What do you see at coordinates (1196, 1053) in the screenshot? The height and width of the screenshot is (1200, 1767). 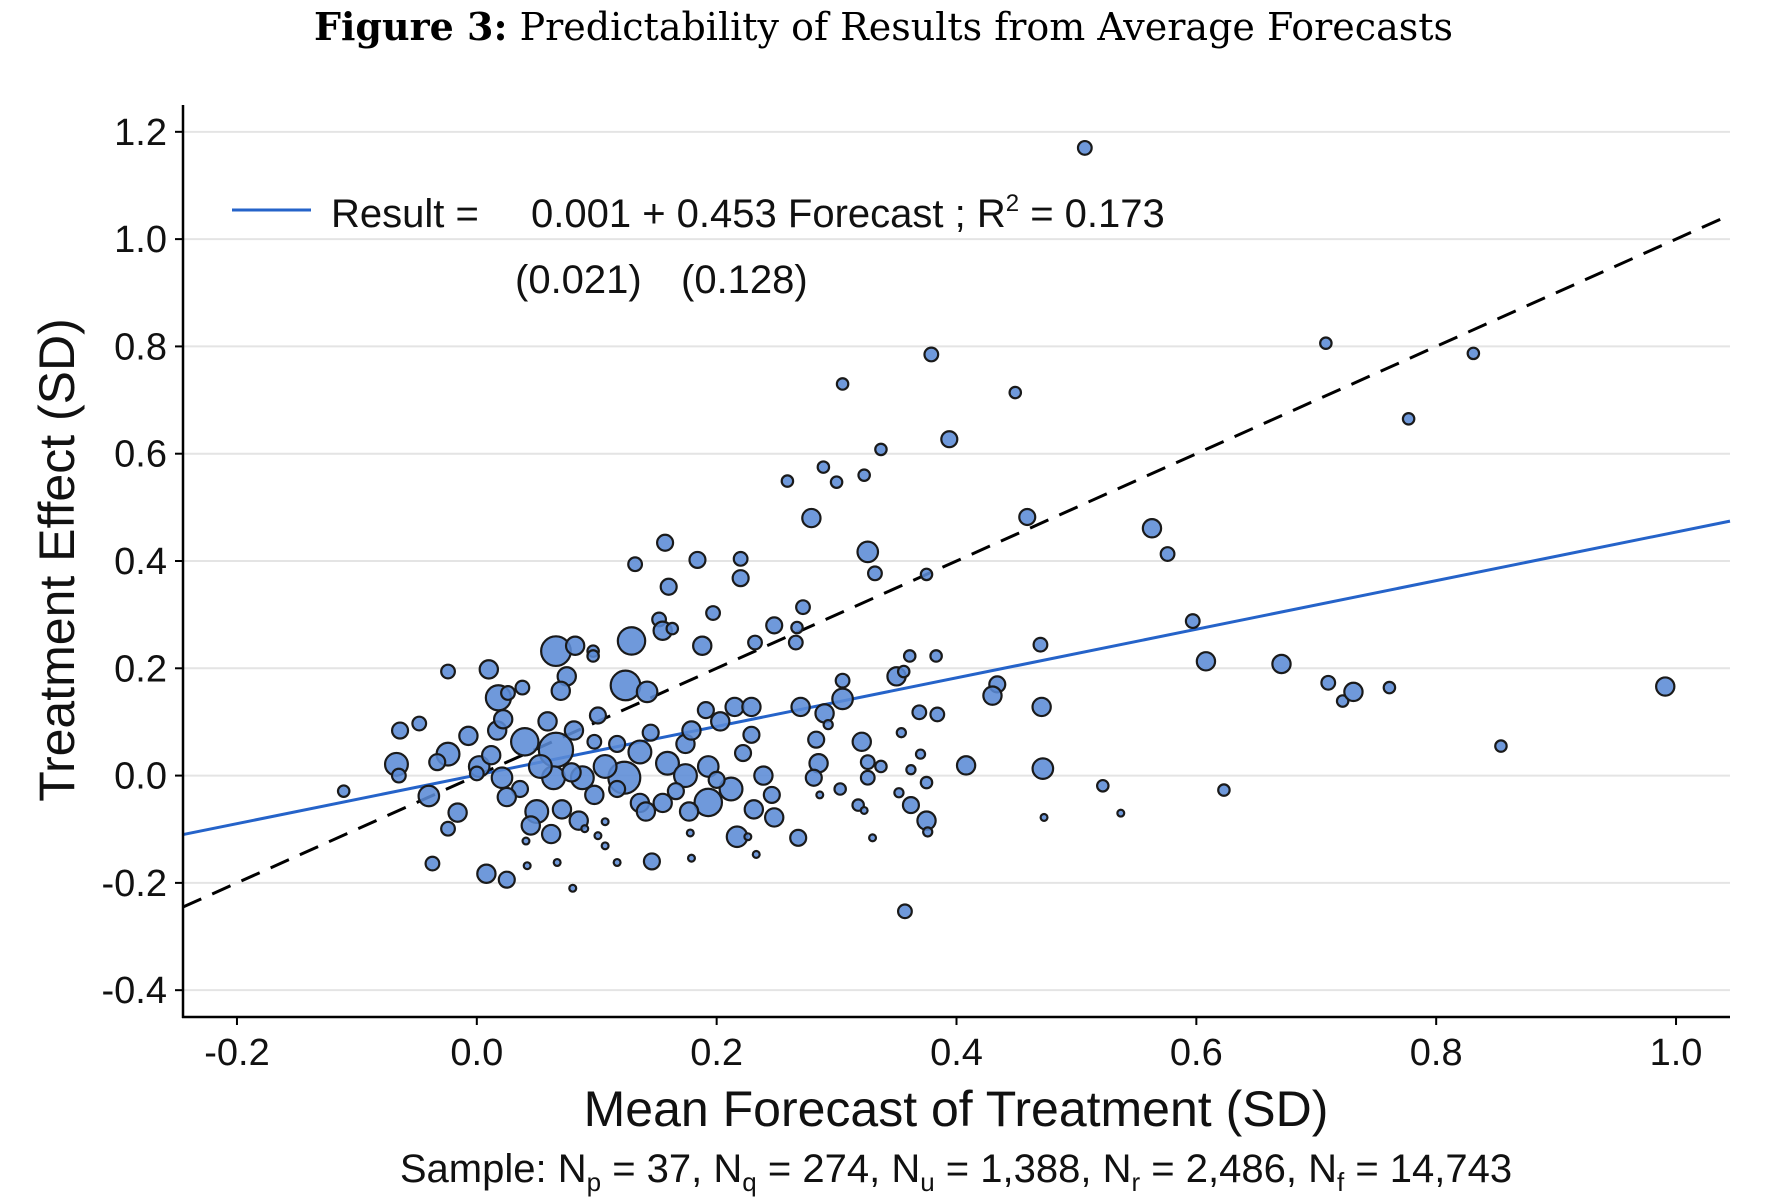 I see `x-tick-label: 0.6` at bounding box center [1196, 1053].